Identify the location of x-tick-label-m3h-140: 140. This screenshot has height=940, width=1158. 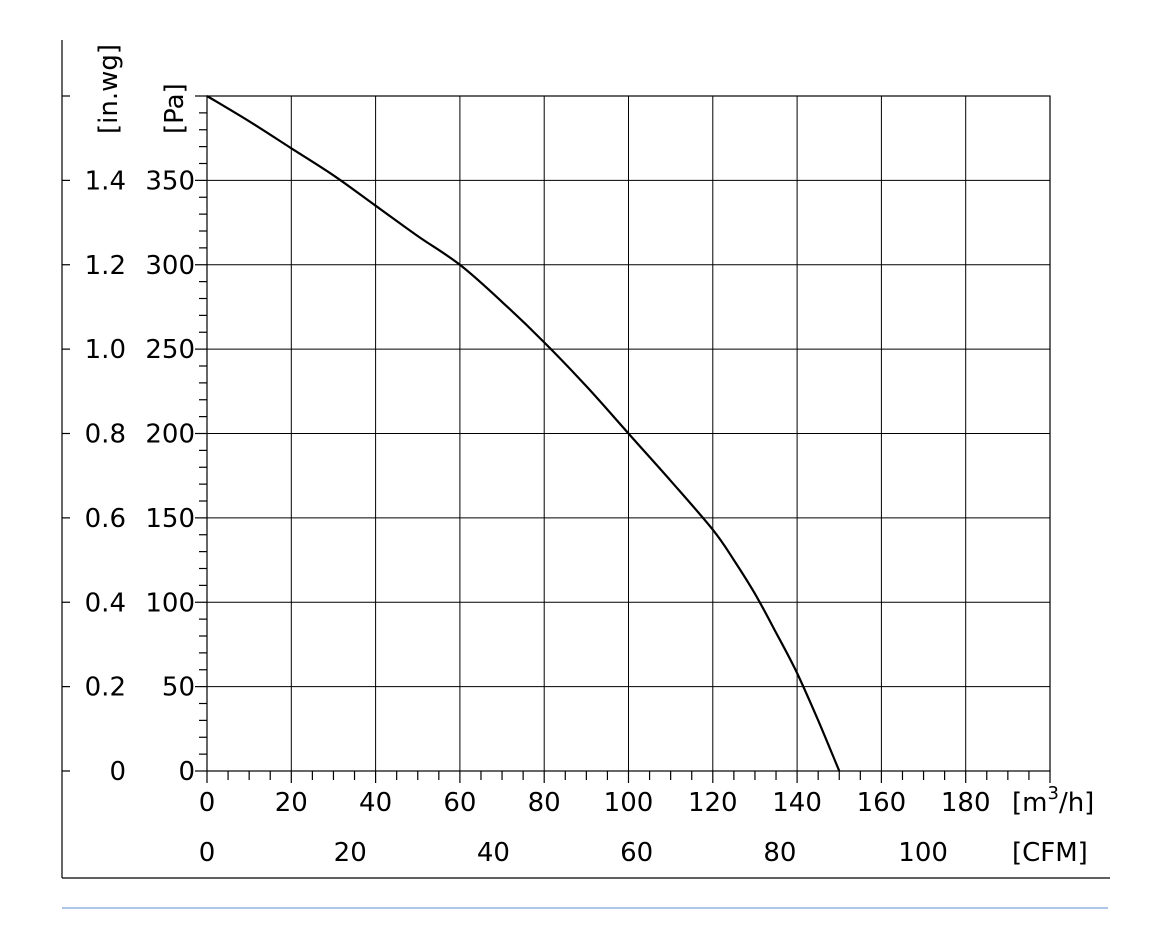
(797, 803).